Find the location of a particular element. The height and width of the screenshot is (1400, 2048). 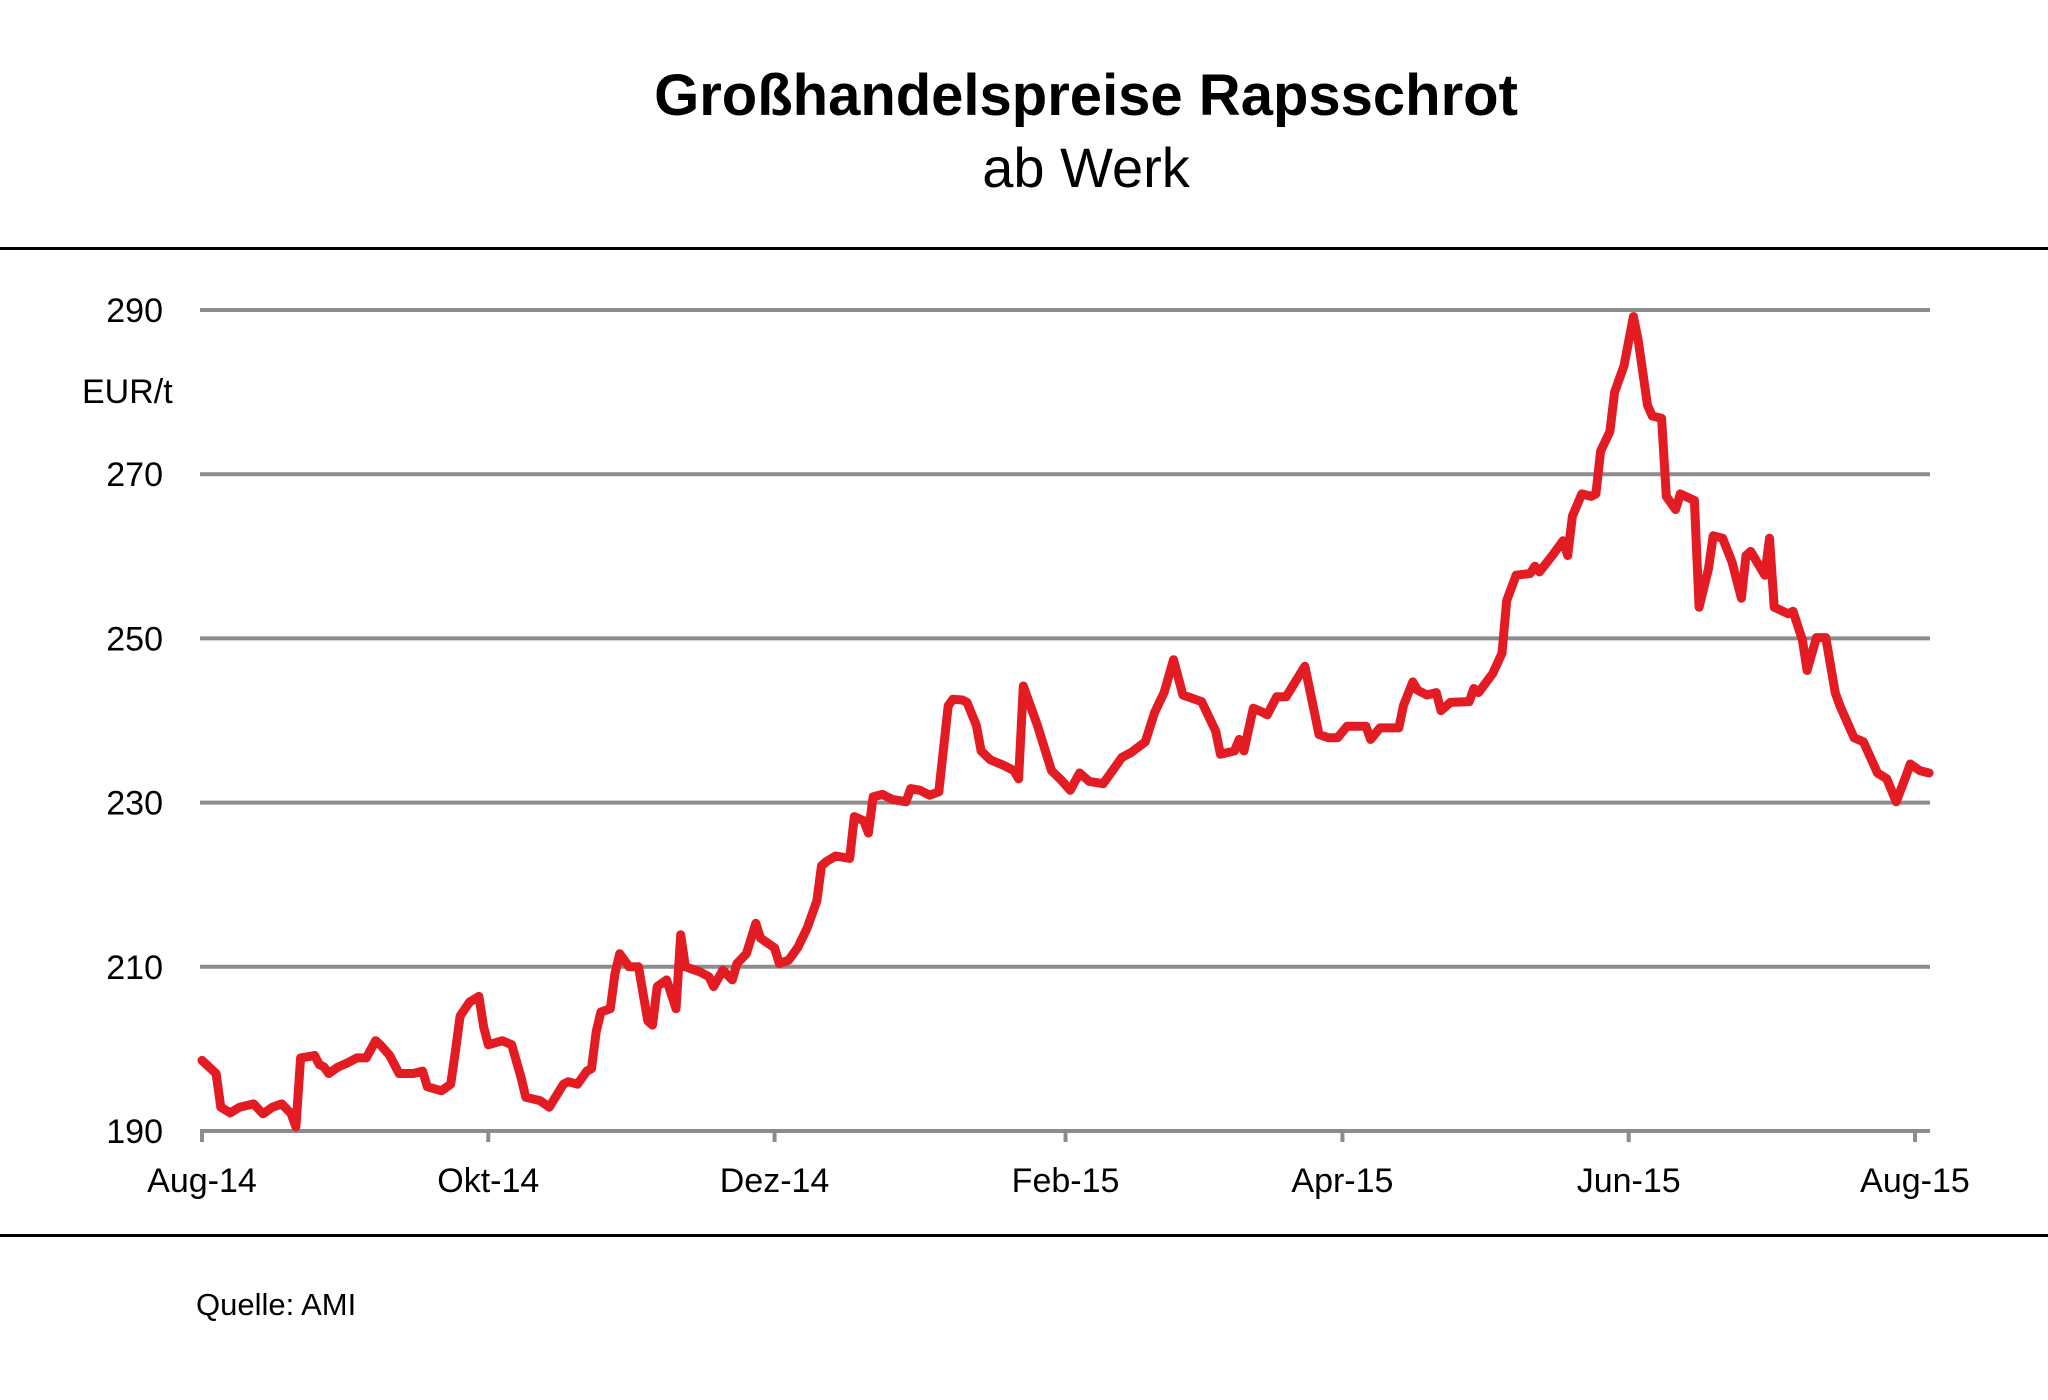

y-tick-label: 230 is located at coordinates (134, 804).